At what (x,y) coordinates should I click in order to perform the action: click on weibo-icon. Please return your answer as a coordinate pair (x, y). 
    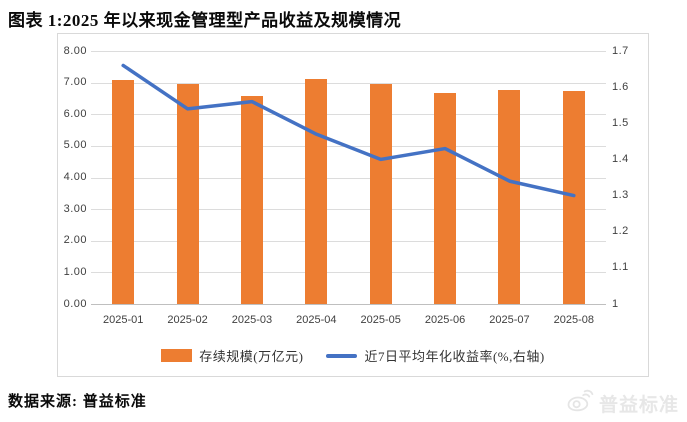
    Looking at the image, I should click on (580, 403).